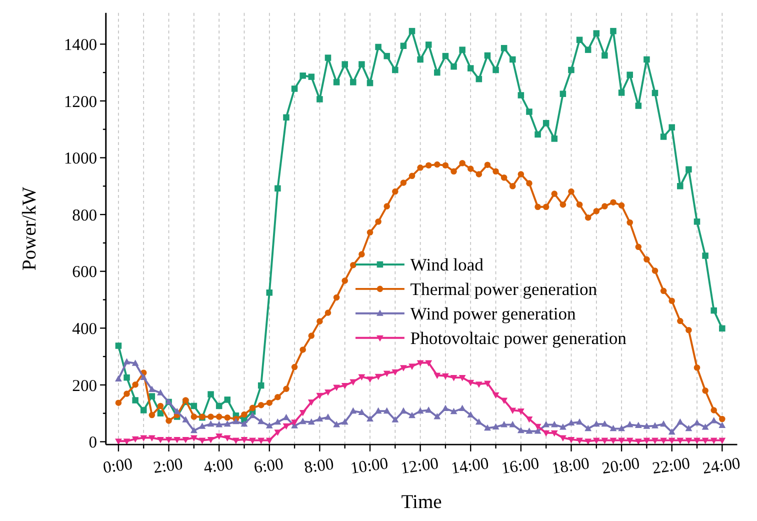 The image size is (757, 521). What do you see at coordinates (620, 466) in the screenshot?
I see `x-tick-label: 20:00` at bounding box center [620, 466].